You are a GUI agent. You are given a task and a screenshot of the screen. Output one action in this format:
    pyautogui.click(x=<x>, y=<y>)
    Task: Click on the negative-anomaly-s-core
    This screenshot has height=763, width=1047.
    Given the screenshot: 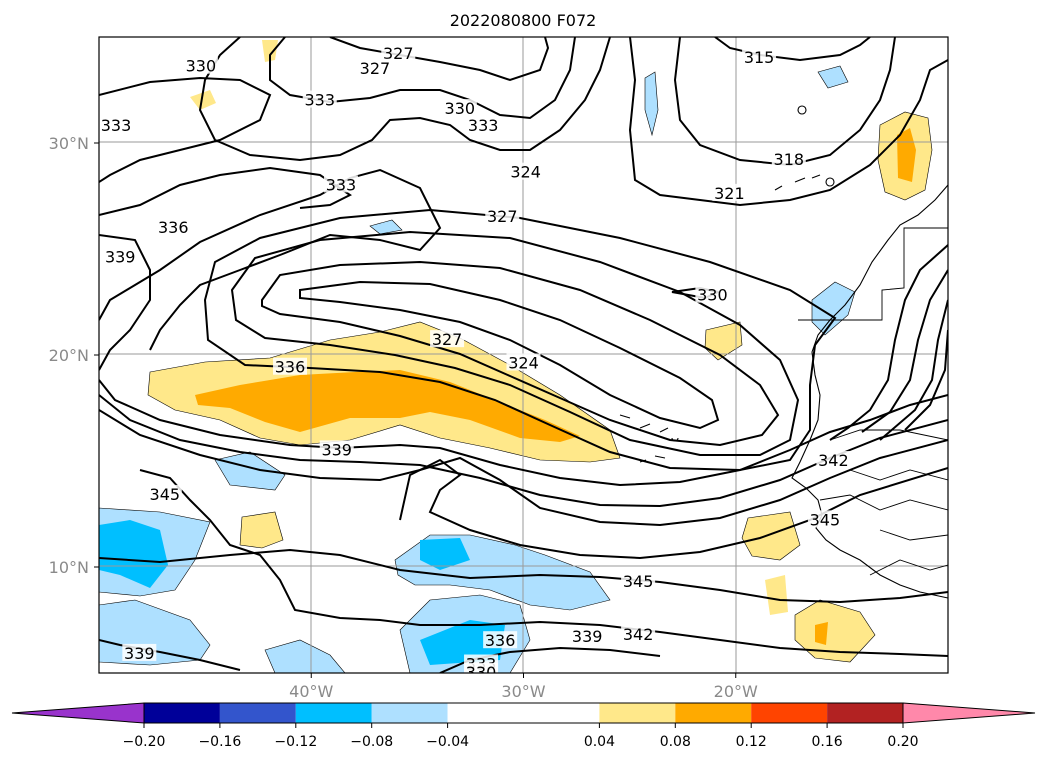 What is the action you would take?
    pyautogui.click(x=445, y=554)
    